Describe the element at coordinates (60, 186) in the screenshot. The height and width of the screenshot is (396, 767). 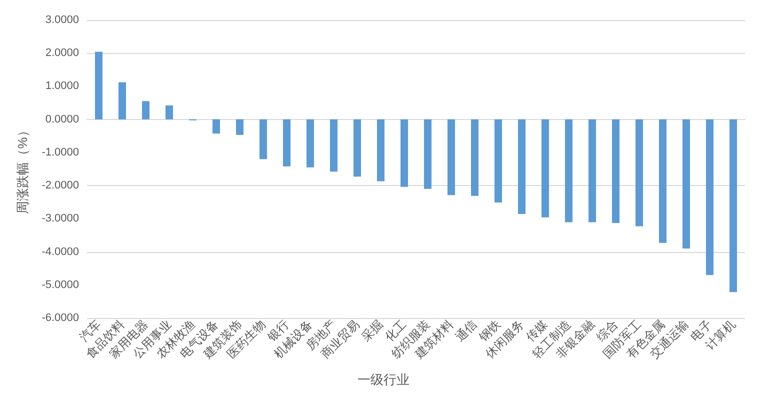
I see `y-tick-label: -2.0000` at that location.